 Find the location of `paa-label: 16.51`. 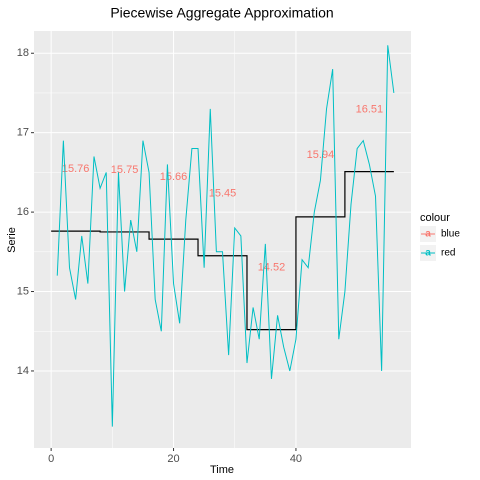

paa-label: 16.51 is located at coordinates (370, 109).